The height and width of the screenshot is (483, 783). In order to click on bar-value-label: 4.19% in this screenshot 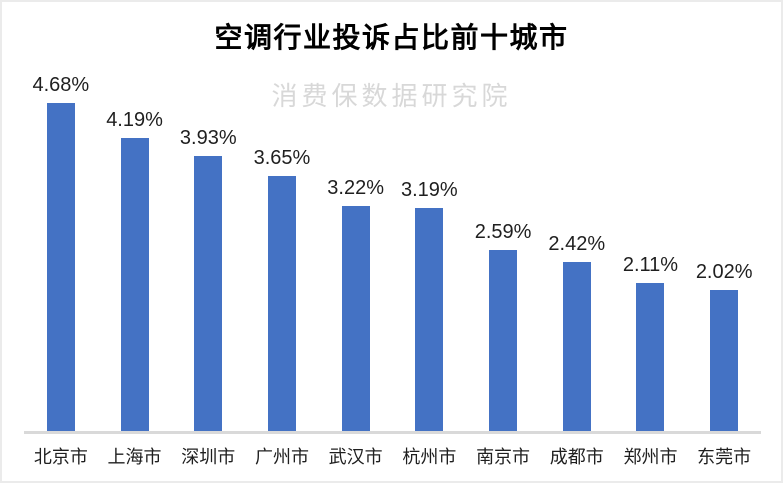, I will do `click(134, 119)`.